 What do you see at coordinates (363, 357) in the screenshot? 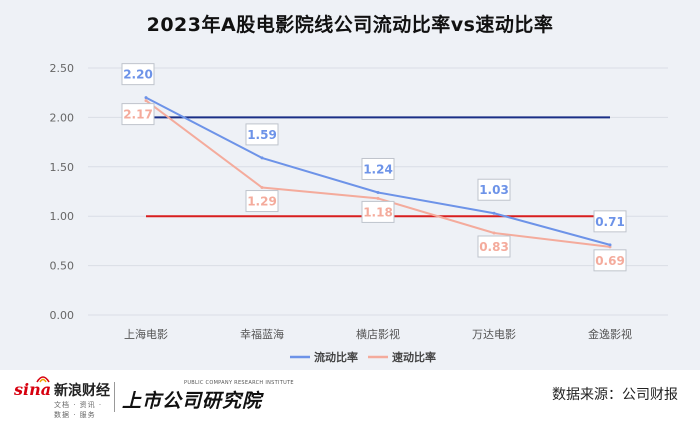
I see `legend: 流动比率 速动比率` at bounding box center [363, 357].